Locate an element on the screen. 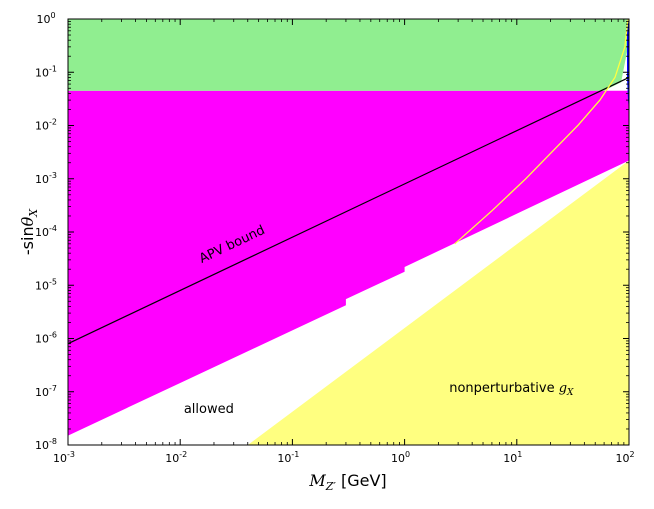 The width and height of the screenshot is (654, 509). y-axis-title-theta: θ is located at coordinates (27, 221).